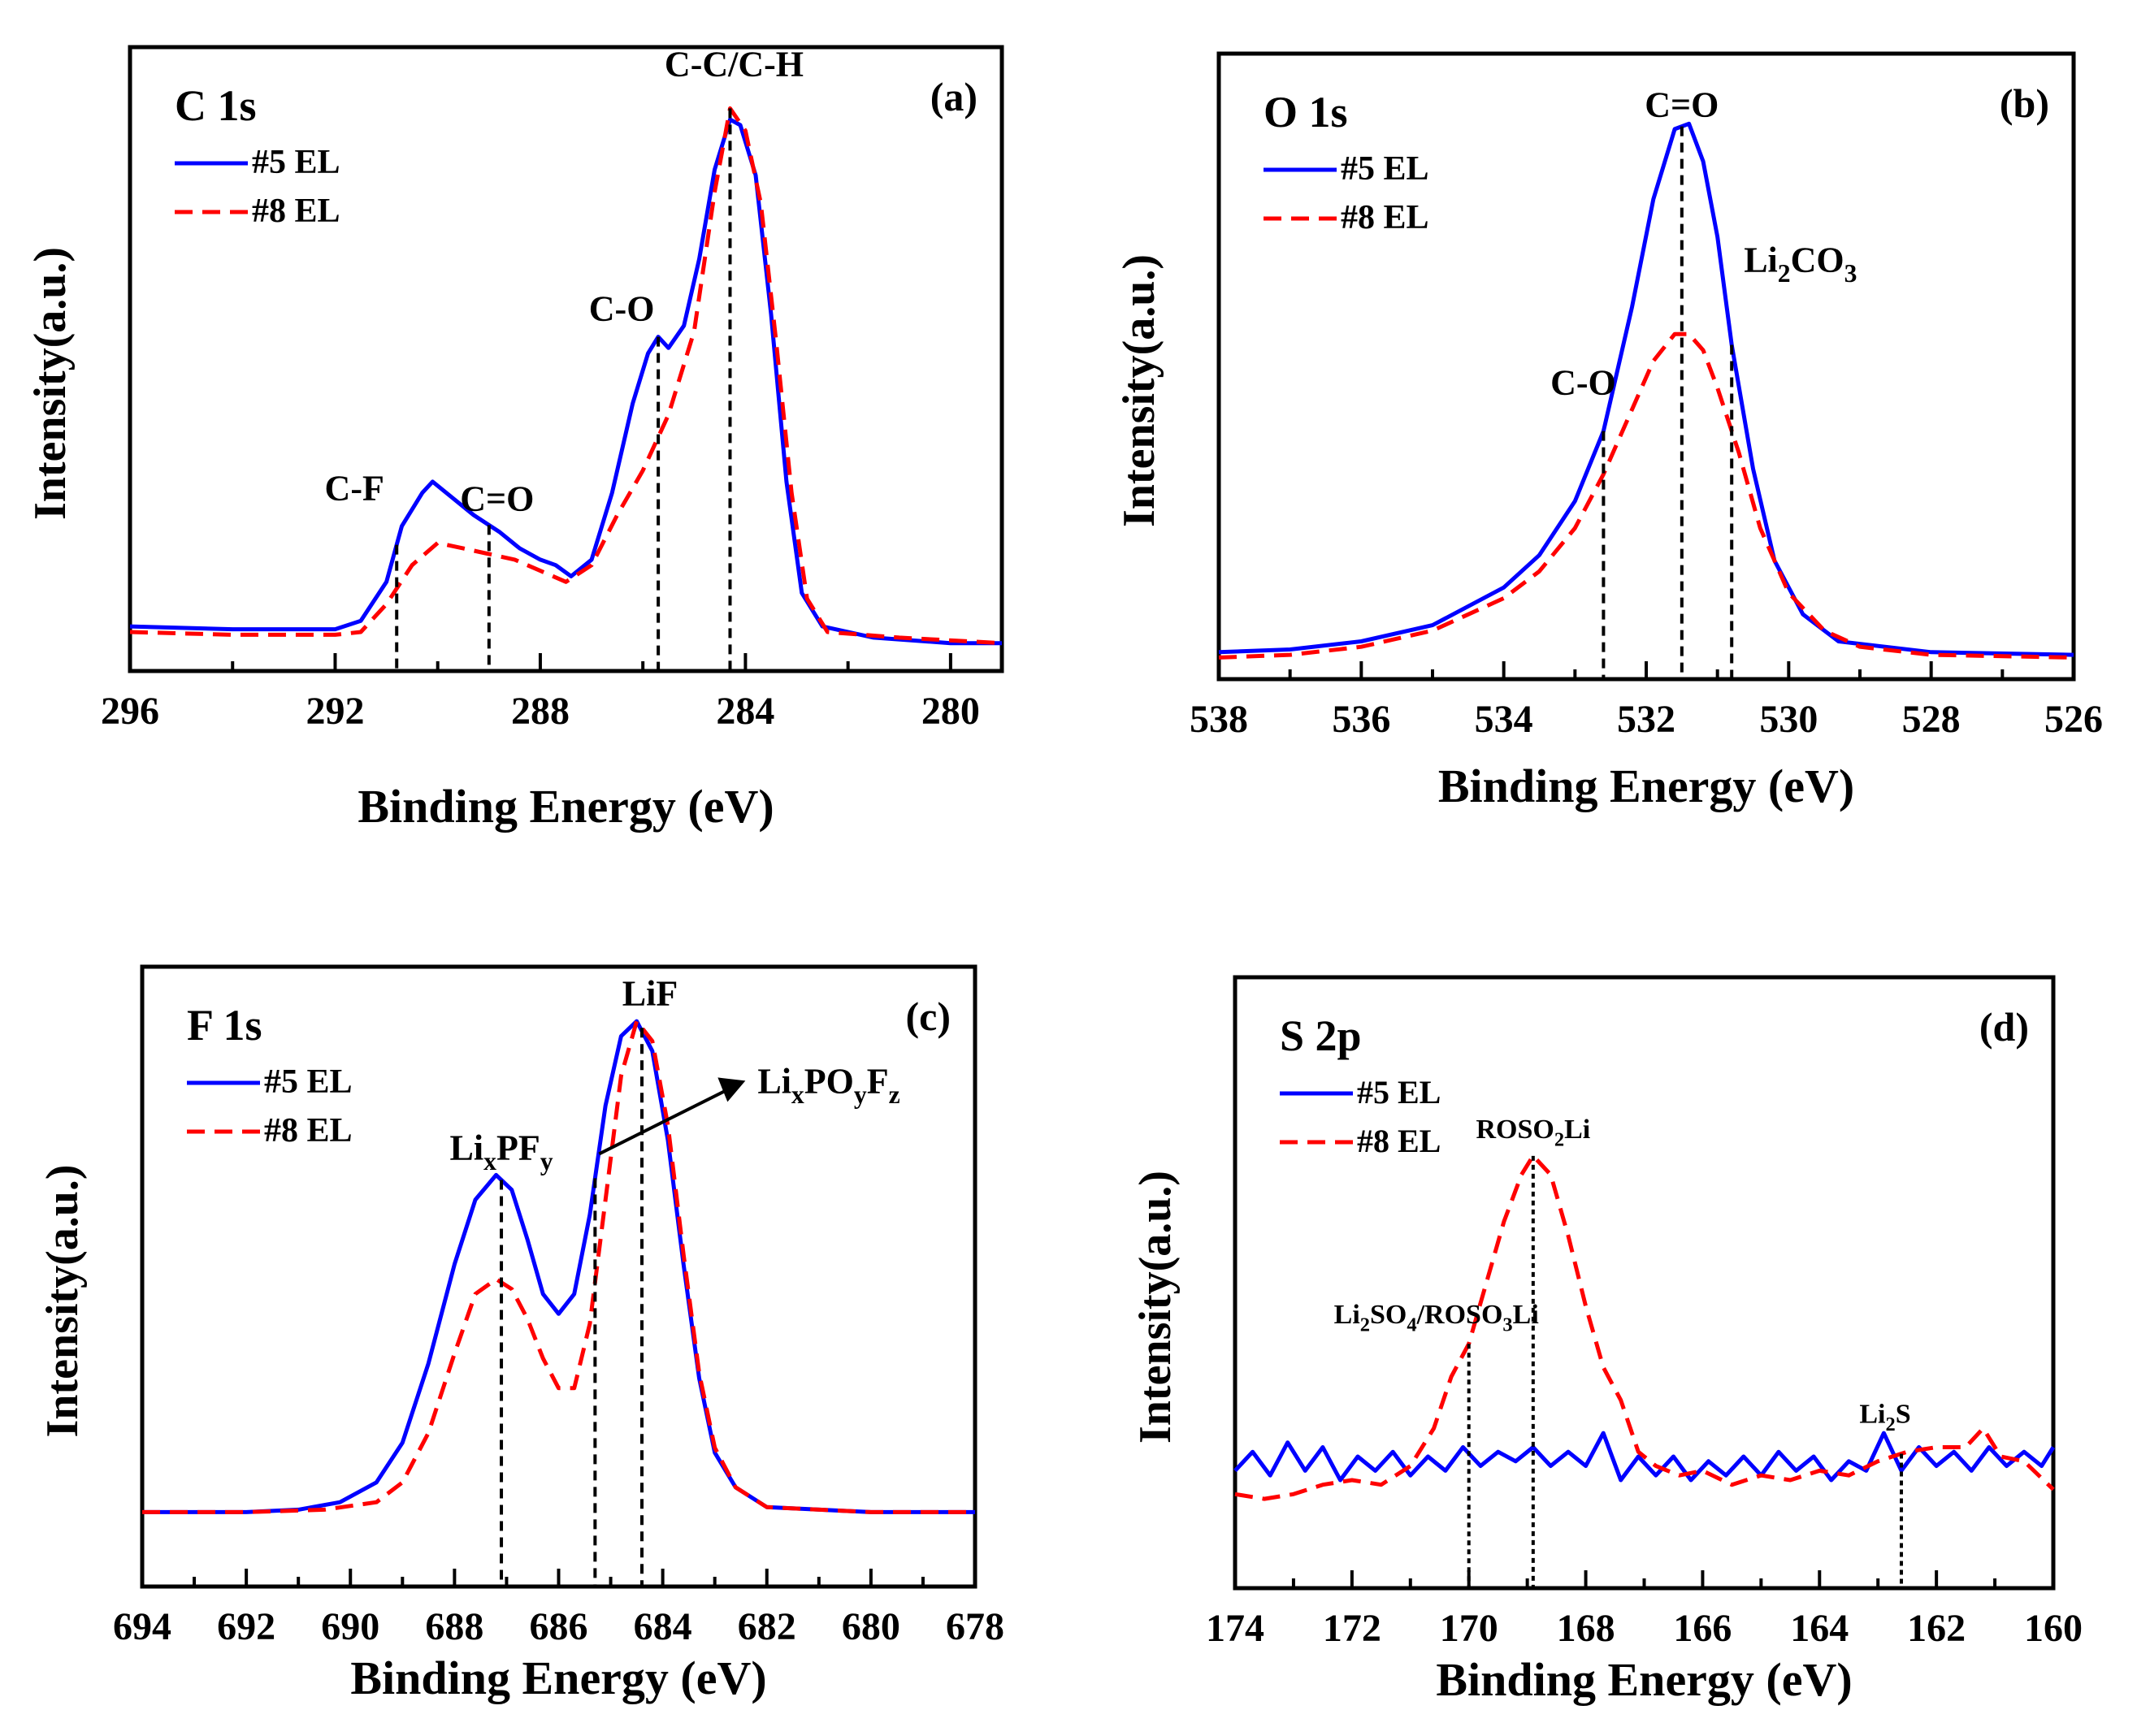 The height and width of the screenshot is (1736, 2137). I want to click on peak-annotation: C-C/C-H, so click(734, 64).